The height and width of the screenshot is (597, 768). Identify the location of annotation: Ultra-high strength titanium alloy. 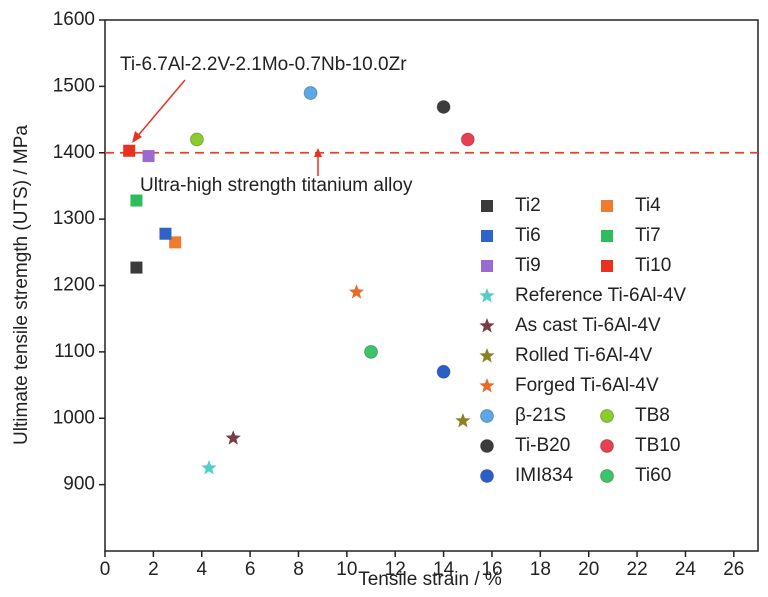
(276, 185).